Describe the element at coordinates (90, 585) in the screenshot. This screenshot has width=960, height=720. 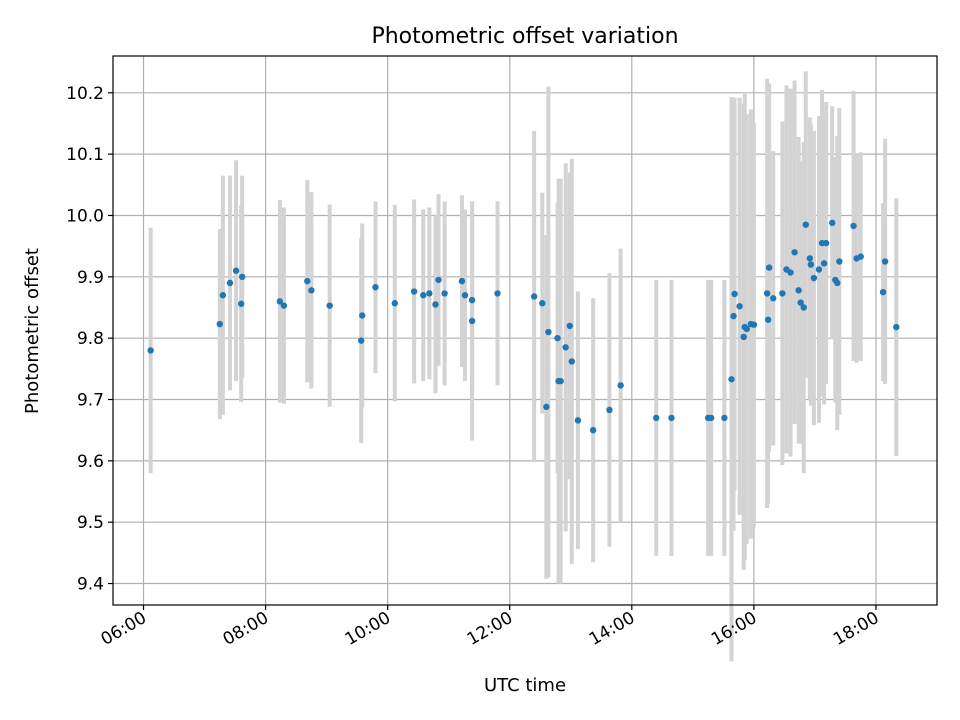
I see `y-tick-label: 9.4` at that location.